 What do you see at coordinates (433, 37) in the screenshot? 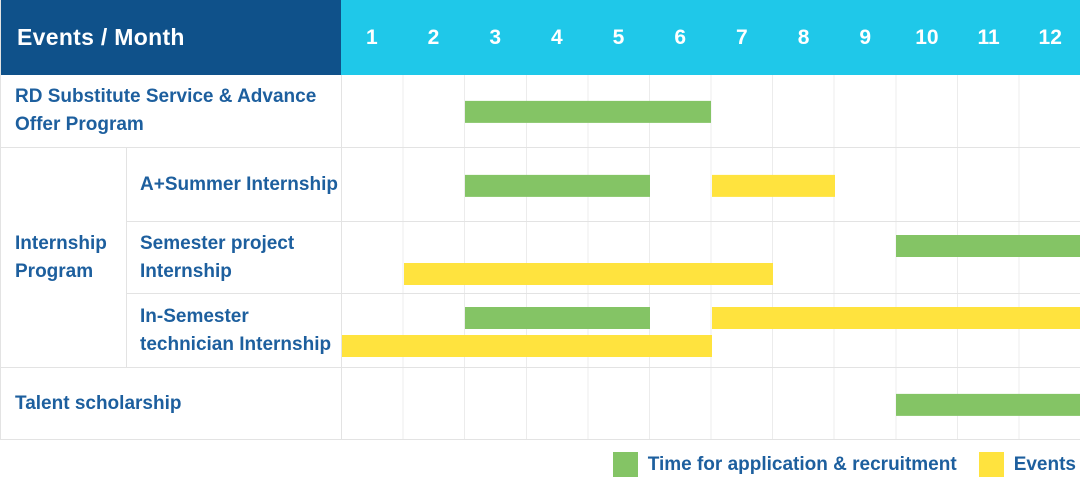
I see `month-header-2: 2` at bounding box center [433, 37].